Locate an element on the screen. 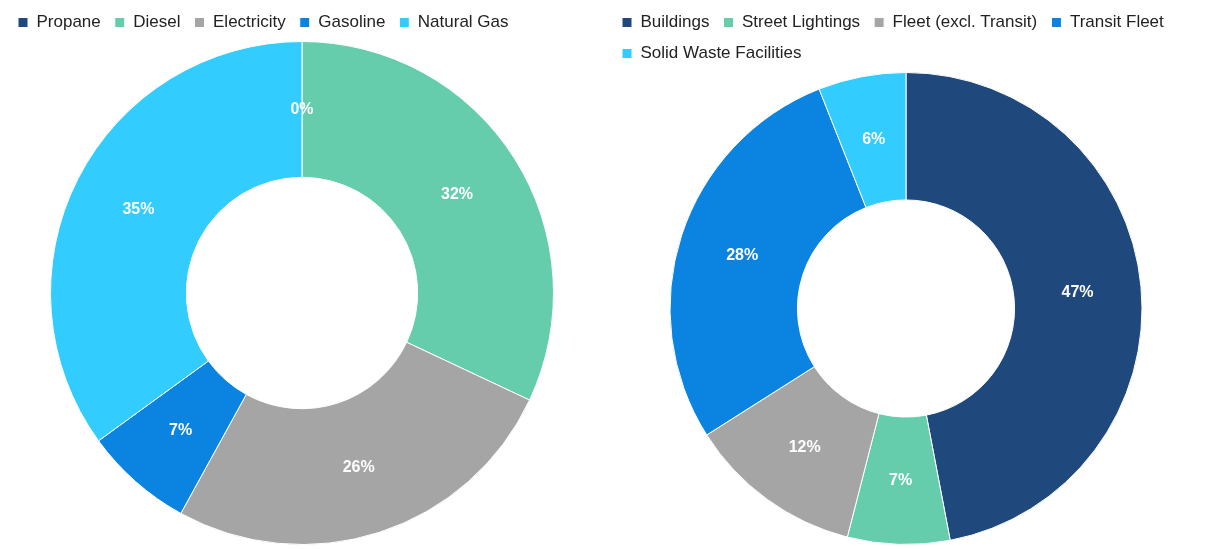 The height and width of the screenshot is (549, 1208). data-label: 47% is located at coordinates (1077, 291).